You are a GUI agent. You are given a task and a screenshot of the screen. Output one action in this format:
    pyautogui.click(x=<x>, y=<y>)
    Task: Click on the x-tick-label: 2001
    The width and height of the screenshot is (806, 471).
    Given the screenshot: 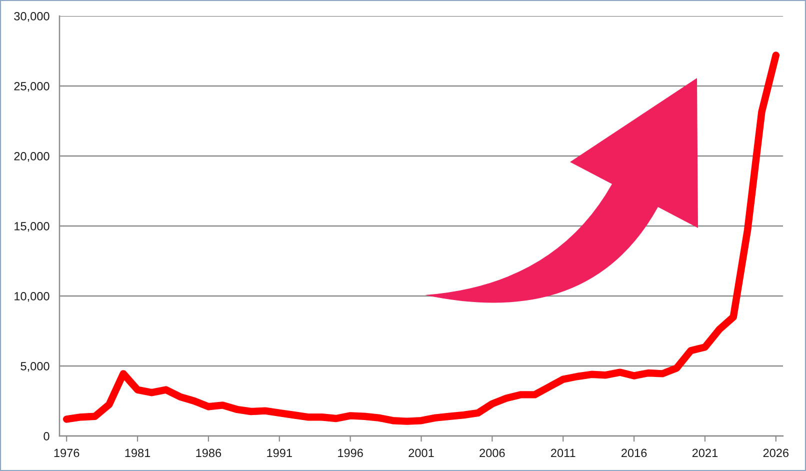 What is the action you would take?
    pyautogui.click(x=421, y=453)
    